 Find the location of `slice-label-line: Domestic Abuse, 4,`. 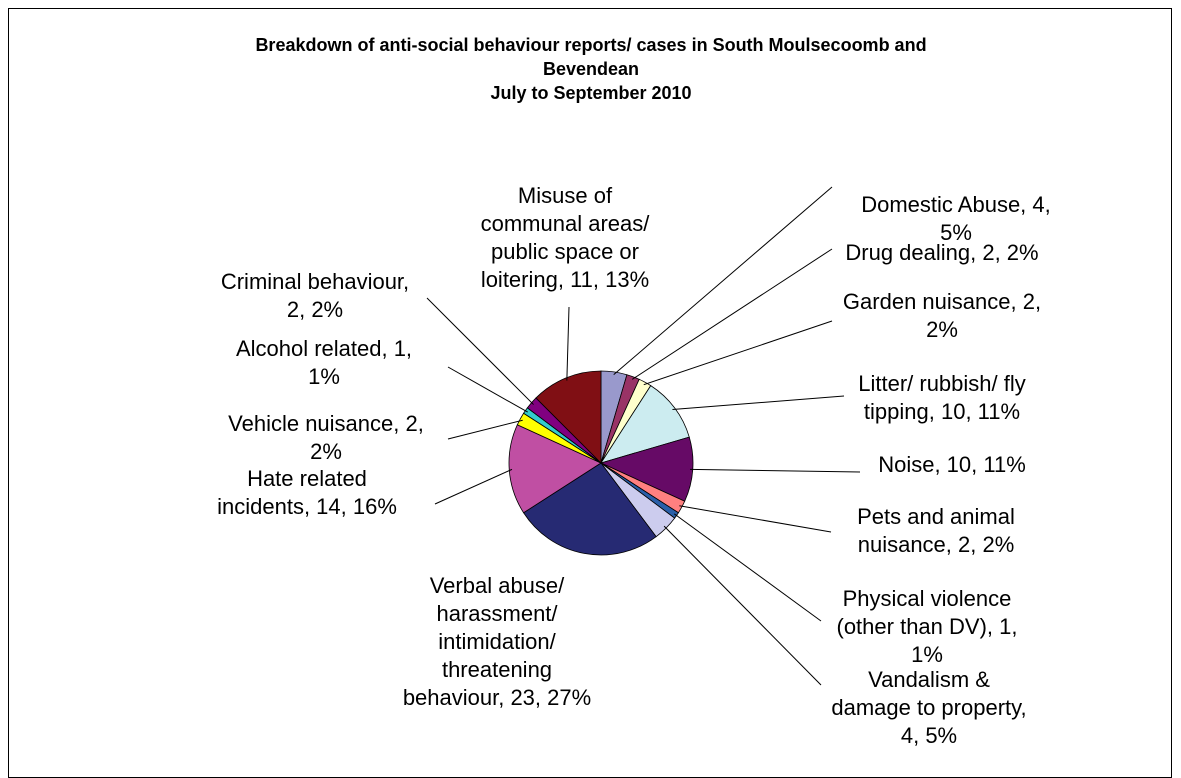

slice-label-line: Domestic Abuse, 4, is located at coordinates (956, 204).